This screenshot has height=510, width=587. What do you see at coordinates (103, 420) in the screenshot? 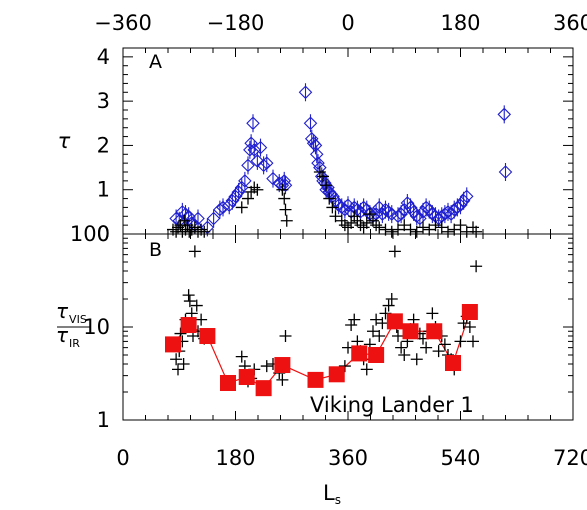
I see `panel-b-y-tick-label: 1` at bounding box center [103, 420].